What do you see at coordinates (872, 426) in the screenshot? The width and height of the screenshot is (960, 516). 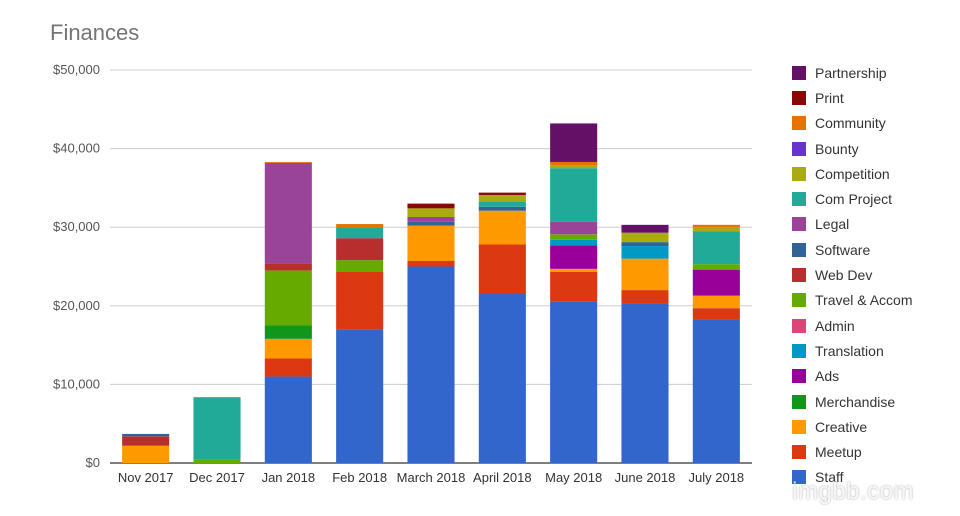 I see `legend-item: Creative` at bounding box center [872, 426].